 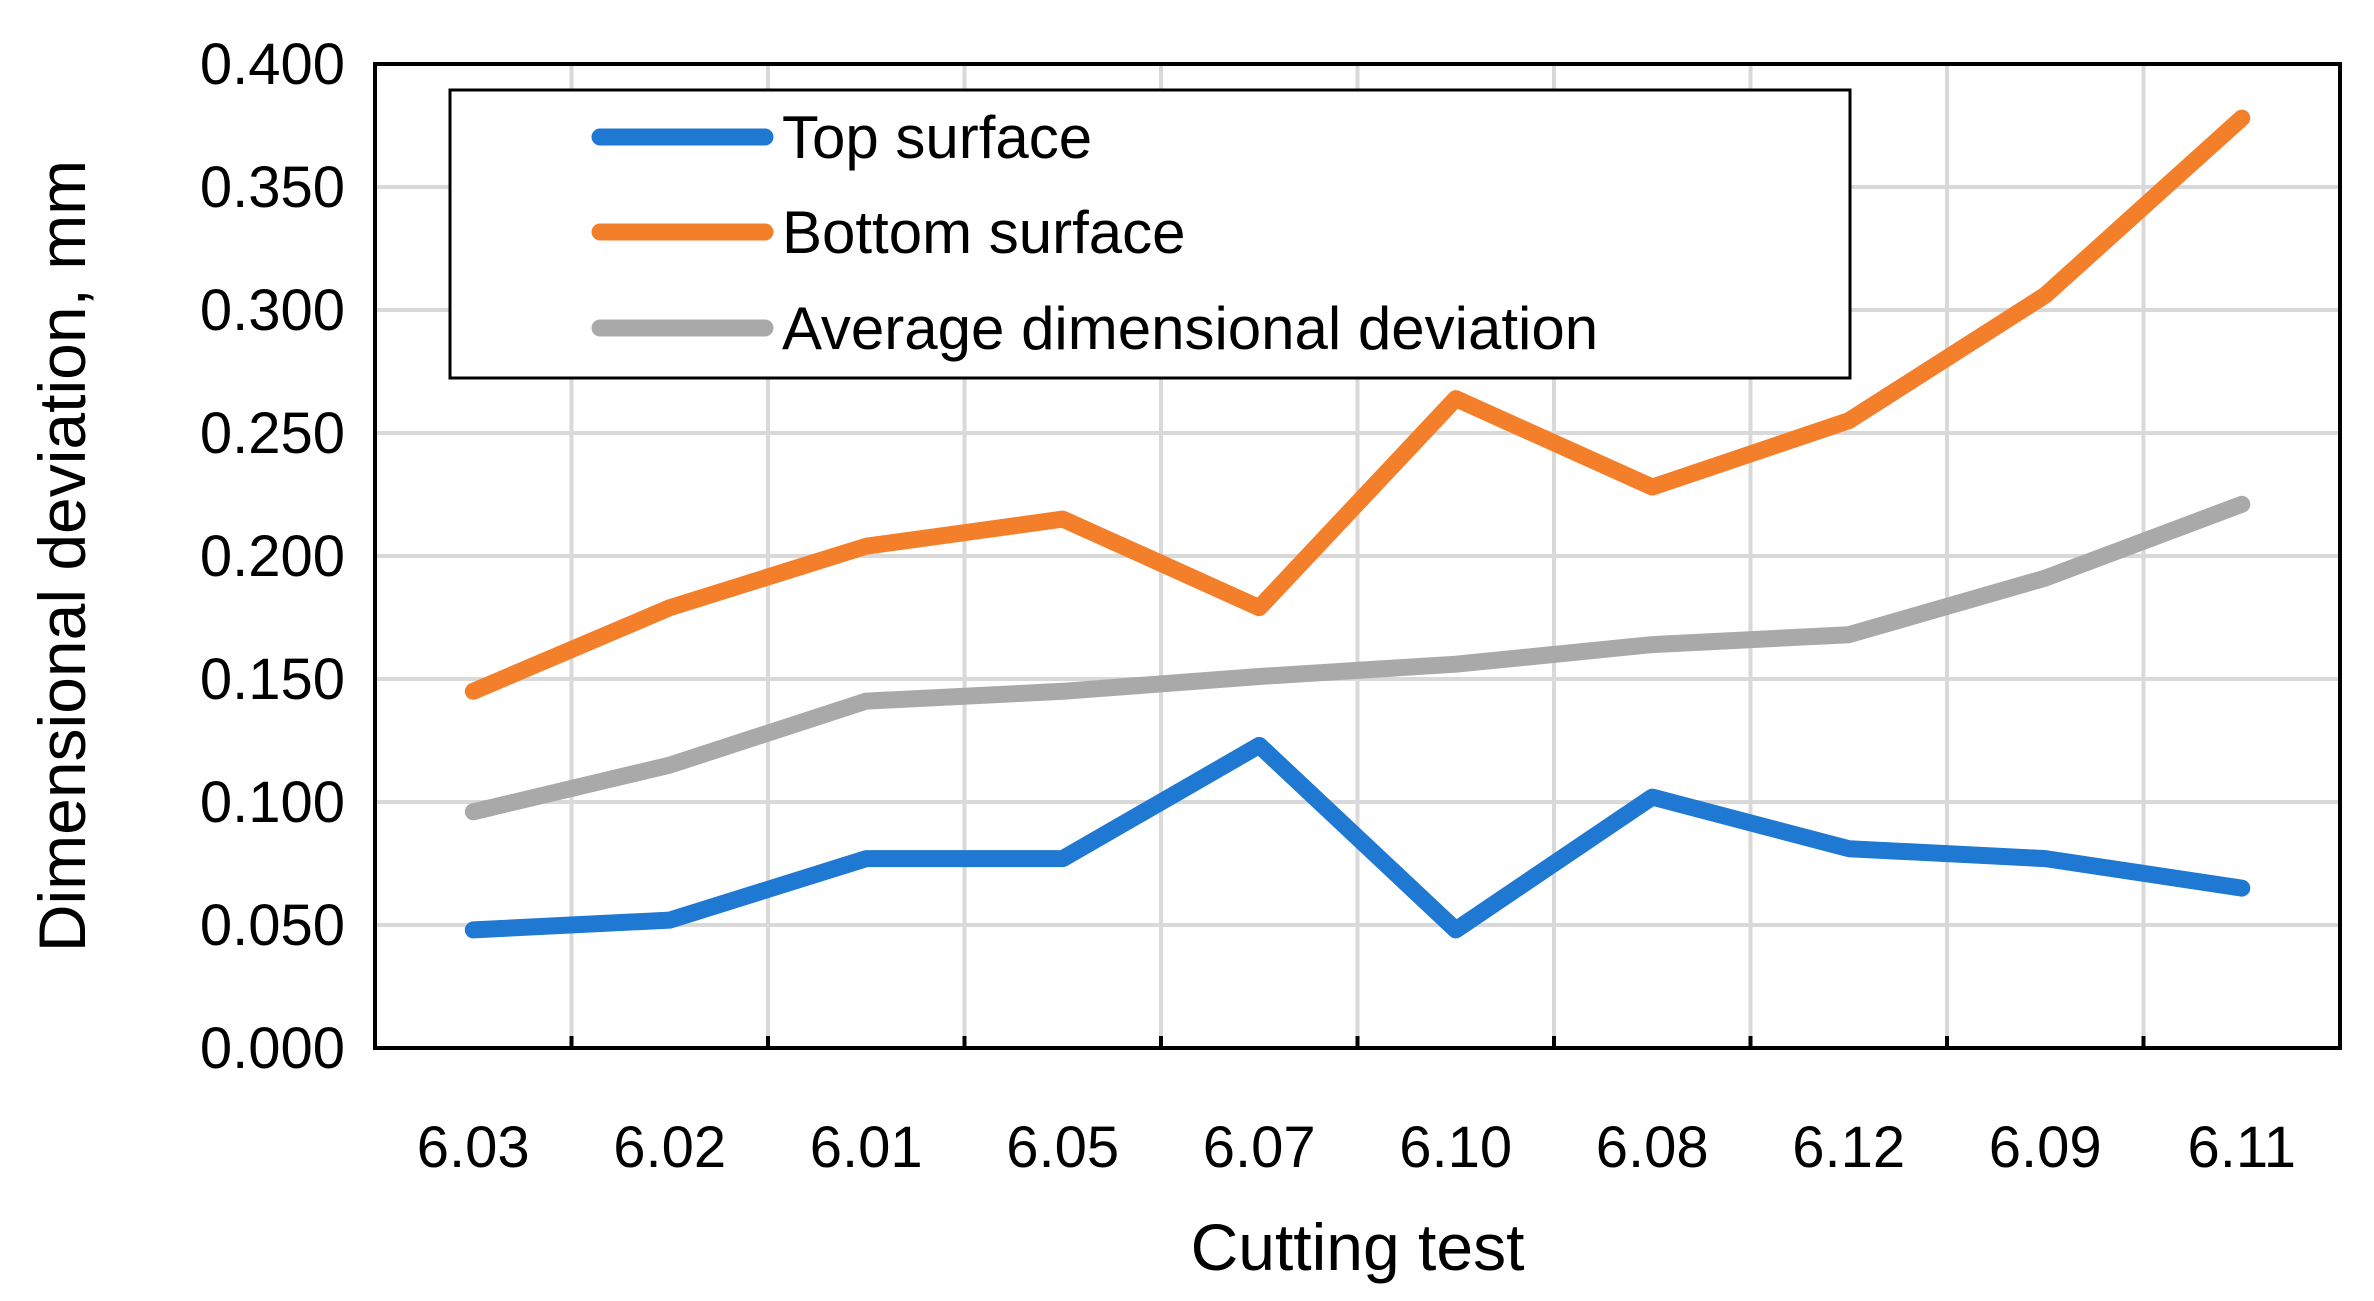 What do you see at coordinates (272, 802) in the screenshot?
I see `y-tick-label: 0.100` at bounding box center [272, 802].